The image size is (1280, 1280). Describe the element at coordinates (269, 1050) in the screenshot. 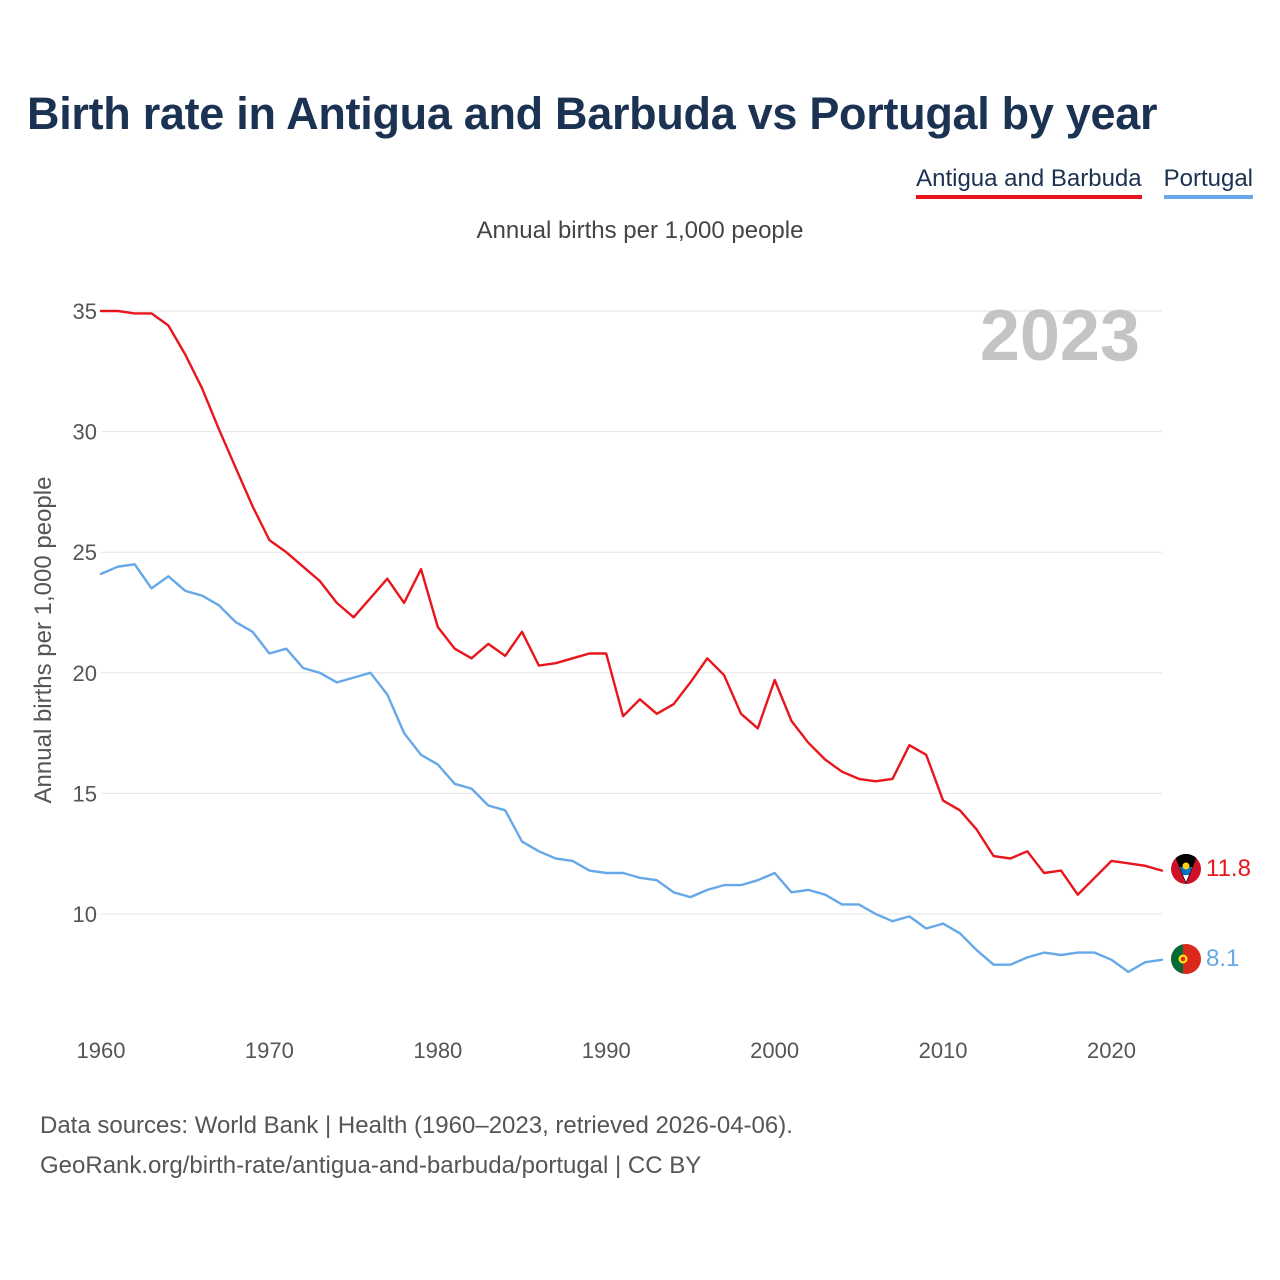

I see `x-tick-label: 1970` at that location.